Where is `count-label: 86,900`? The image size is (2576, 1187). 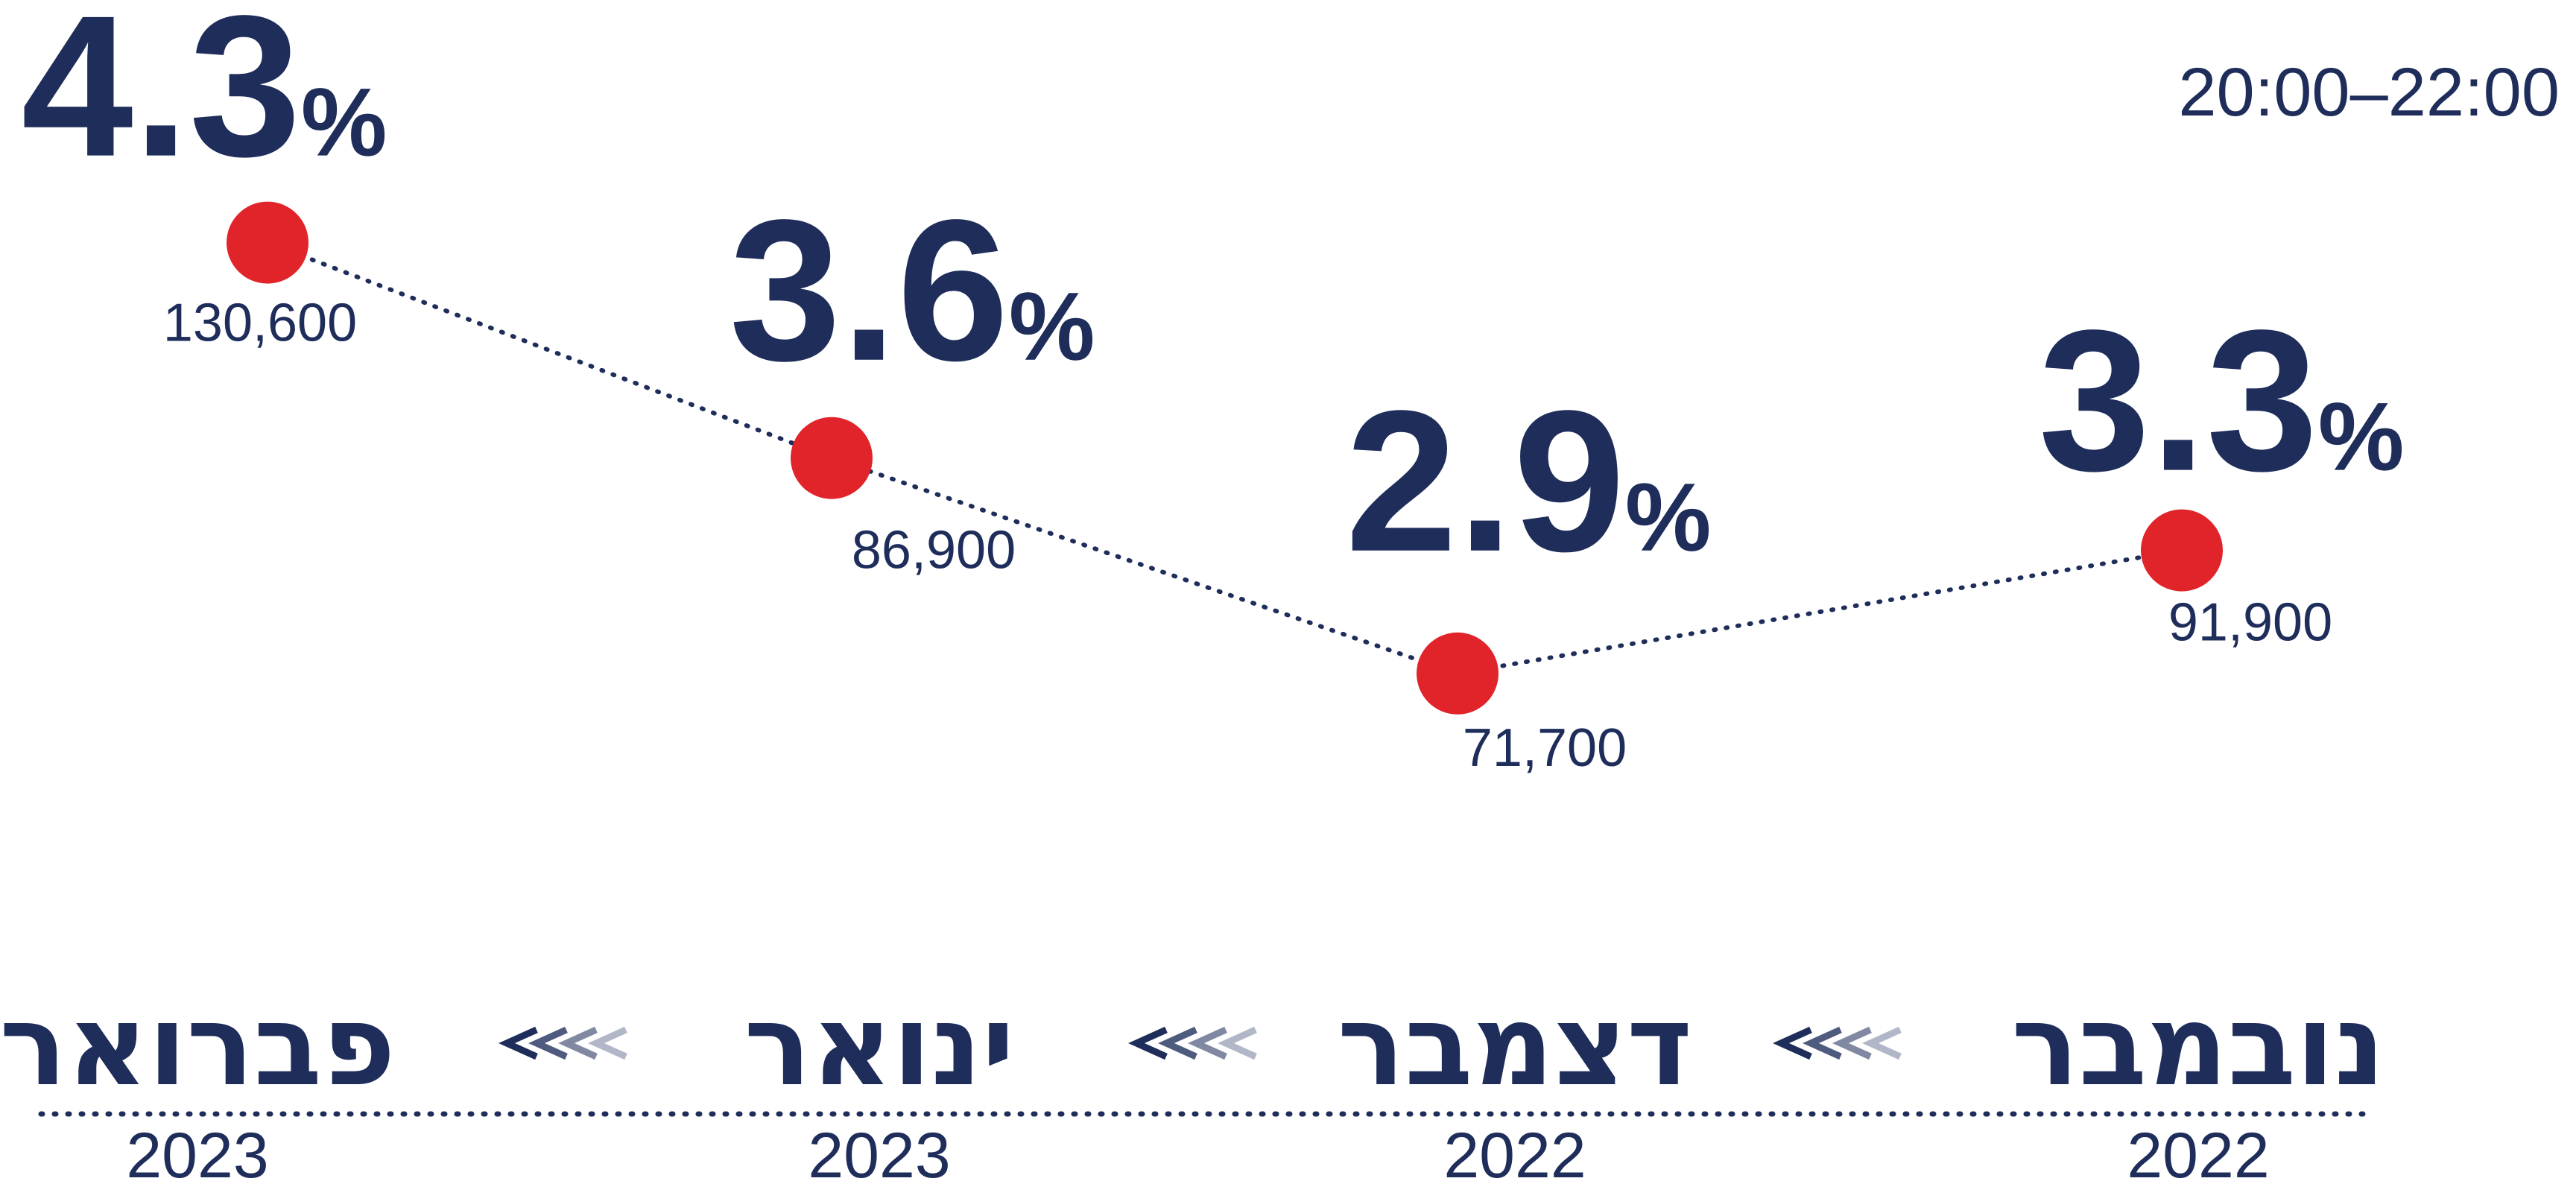
count-label: 86,900 is located at coordinates (934, 550).